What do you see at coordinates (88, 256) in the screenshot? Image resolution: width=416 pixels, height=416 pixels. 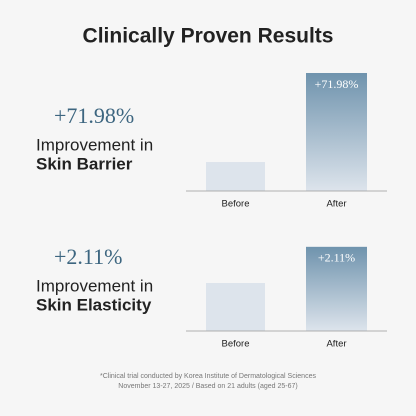 I see `headline: +2.11%` at bounding box center [88, 256].